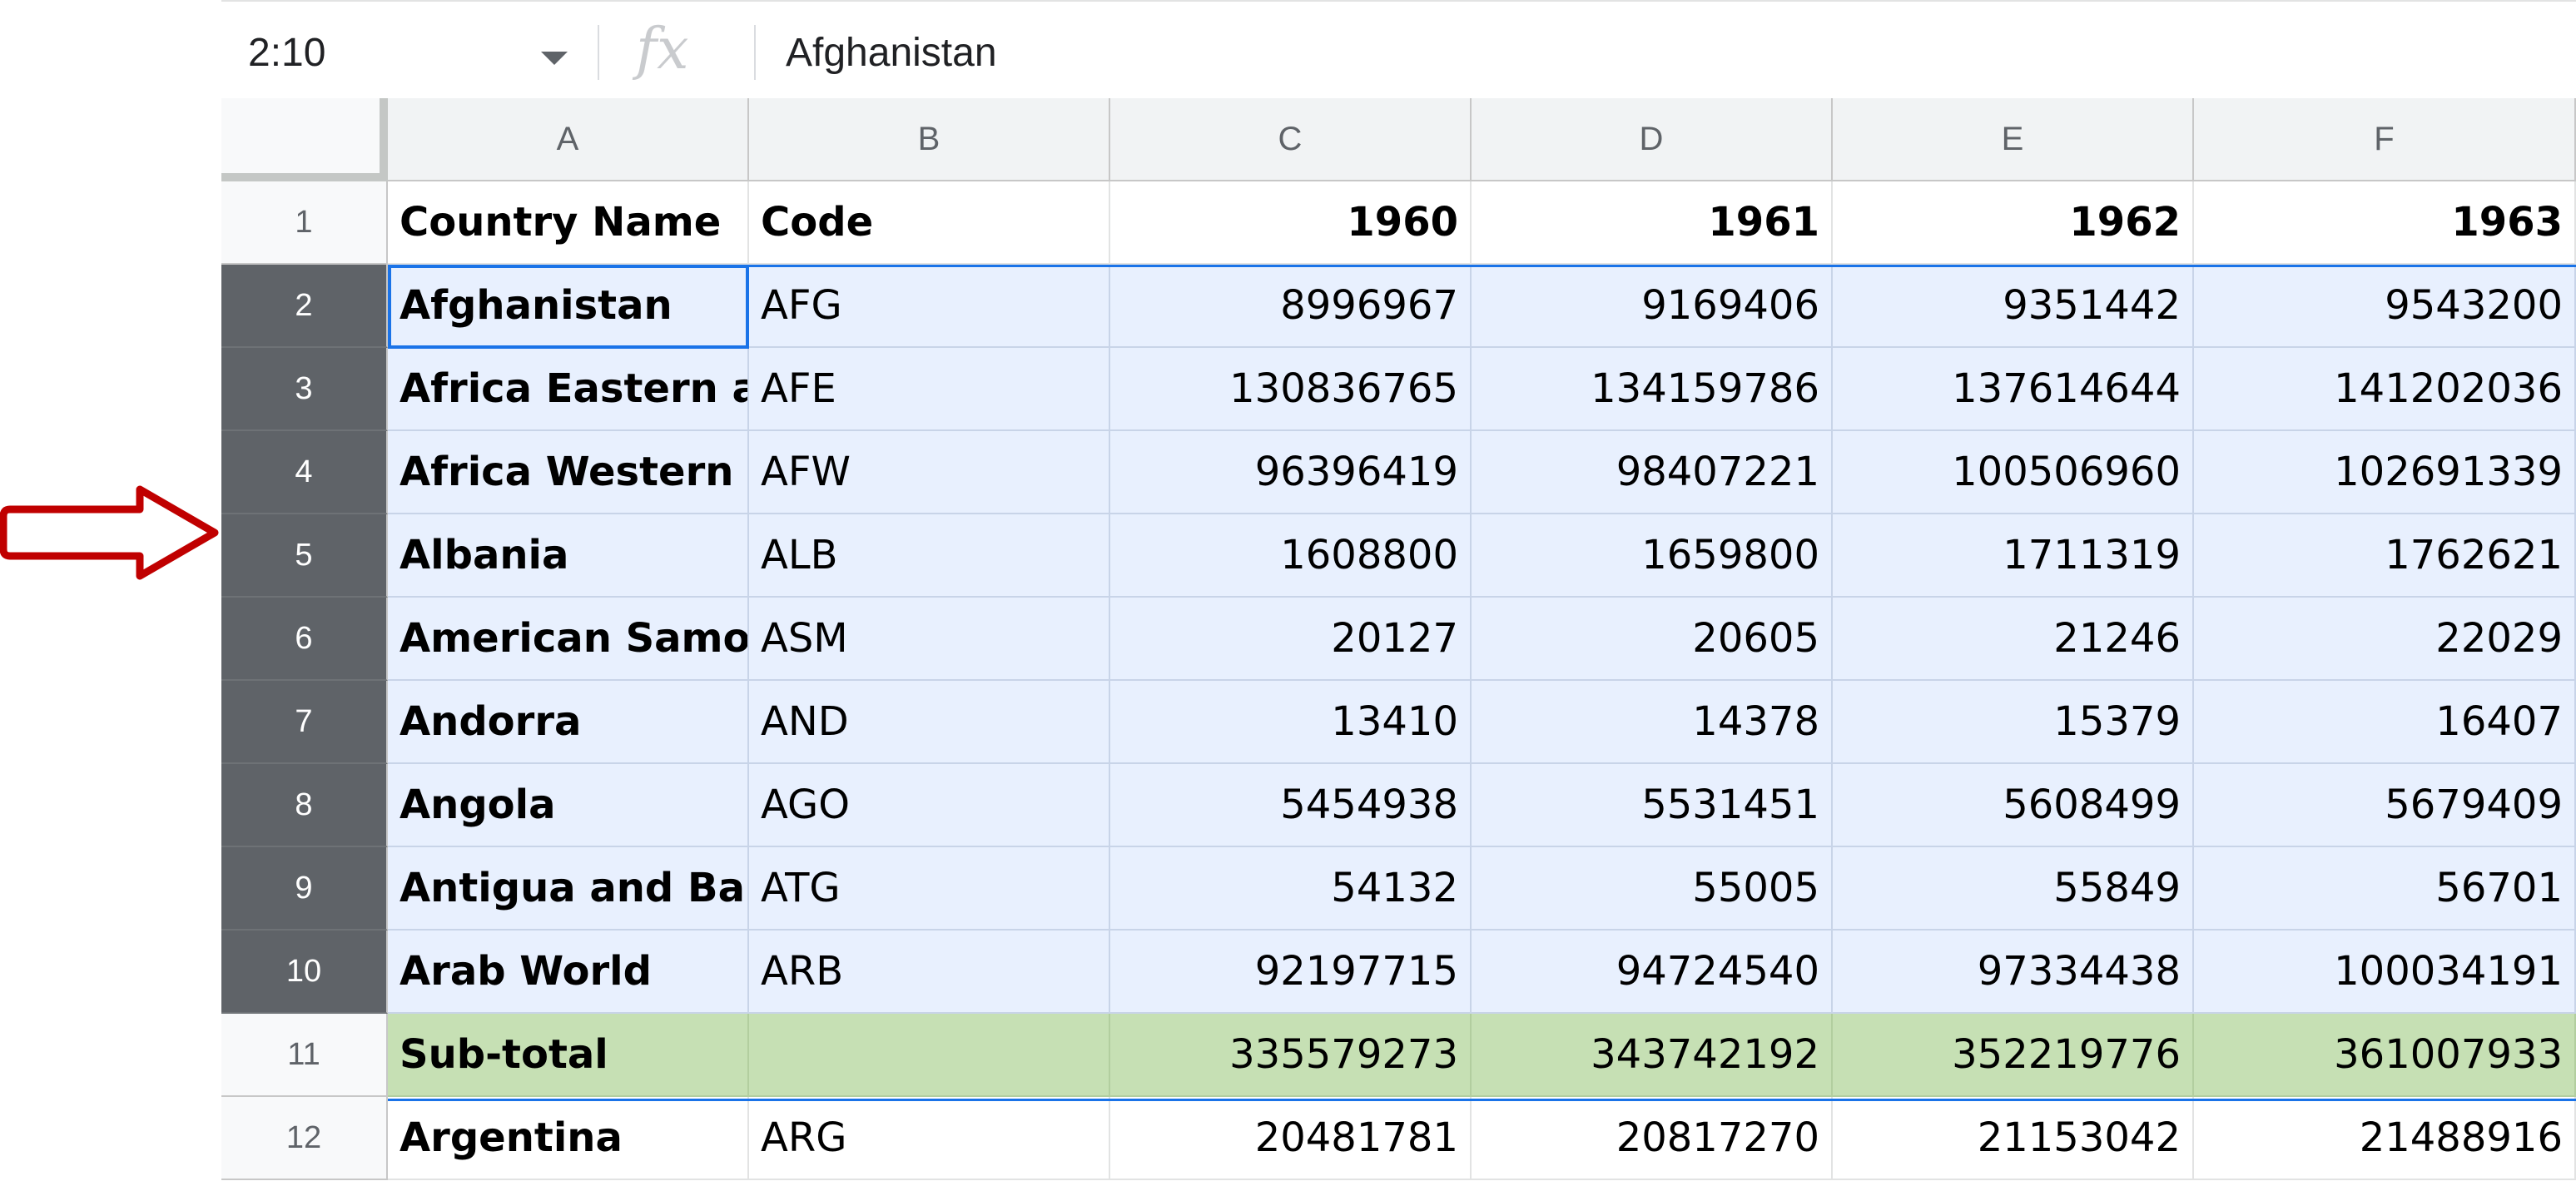  Describe the element at coordinates (1652, 472) in the screenshot. I see `cell-d4: 98407221` at that location.